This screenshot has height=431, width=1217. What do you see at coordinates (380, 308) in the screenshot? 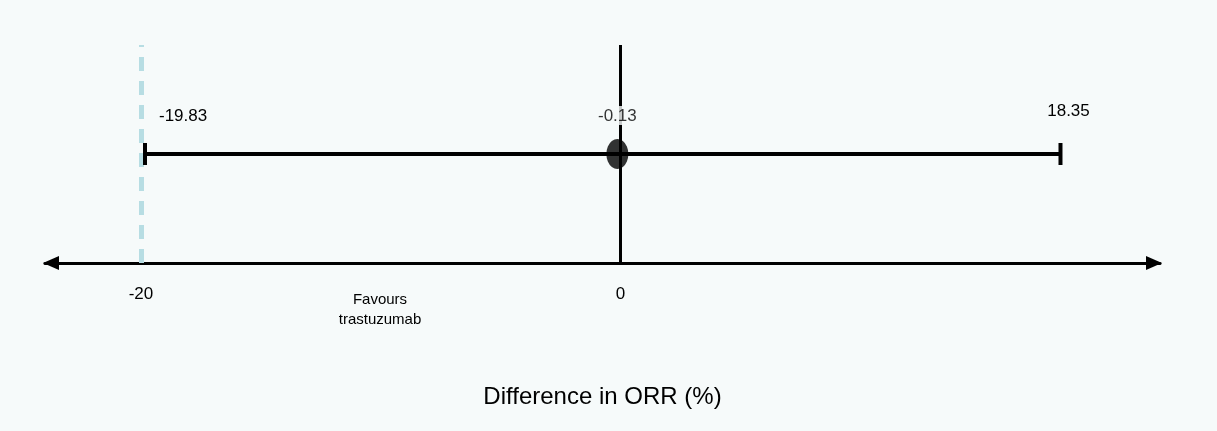
I see `text: Favours trastuzumab` at bounding box center [380, 308].